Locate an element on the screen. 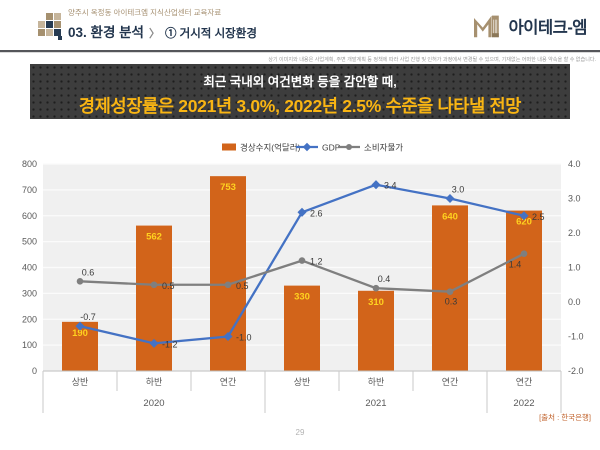 The width and height of the screenshot is (600, 450). title-row: 03. 환경 분석 〉 ① 거시적 시장환경 is located at coordinates (162, 31).